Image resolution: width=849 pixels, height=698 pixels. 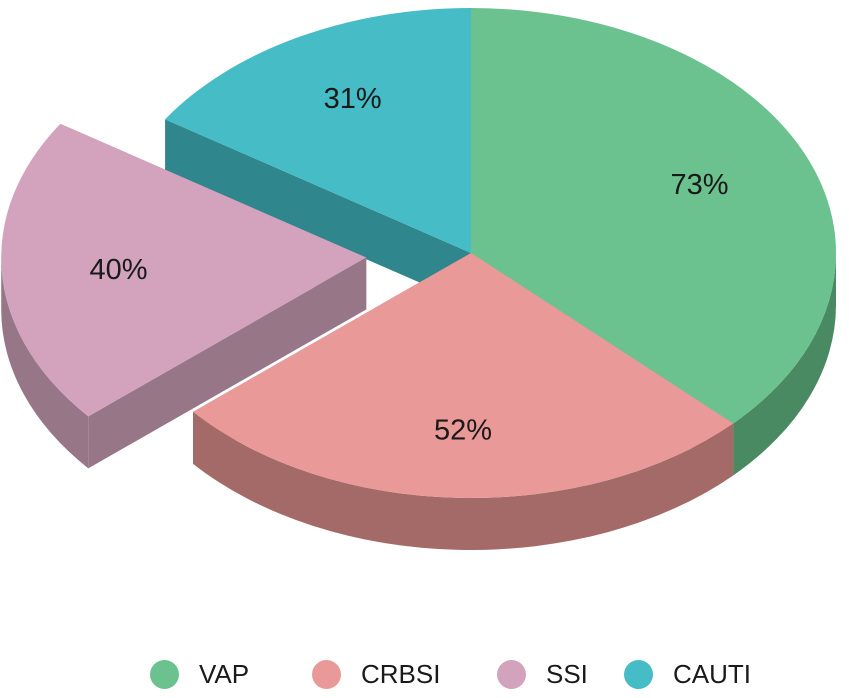 I want to click on legend-item-cauti: CAUTI, so click(x=687, y=674).